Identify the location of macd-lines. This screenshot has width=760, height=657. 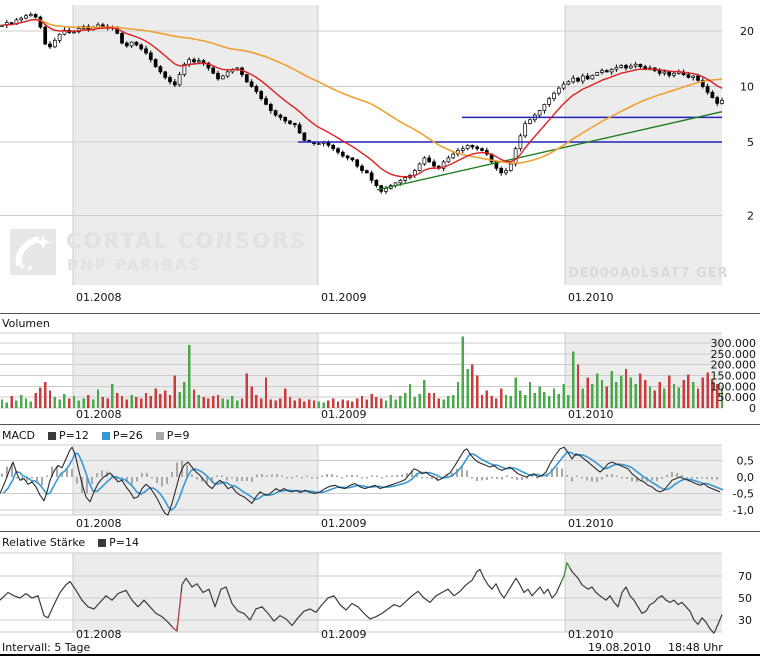
(362, 481).